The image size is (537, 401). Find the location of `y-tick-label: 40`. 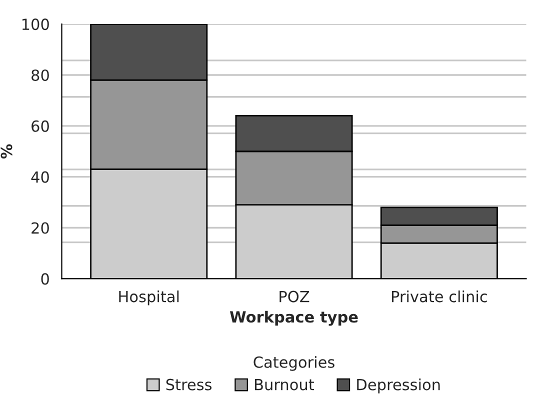

y-tick-label: 40 is located at coordinates (40, 177).